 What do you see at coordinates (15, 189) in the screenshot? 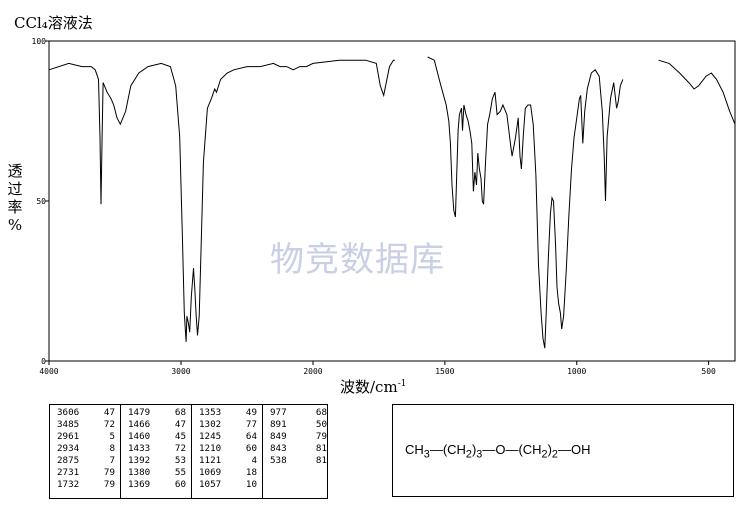
I see `y-axis-label-char: 过` at bounding box center [15, 189].